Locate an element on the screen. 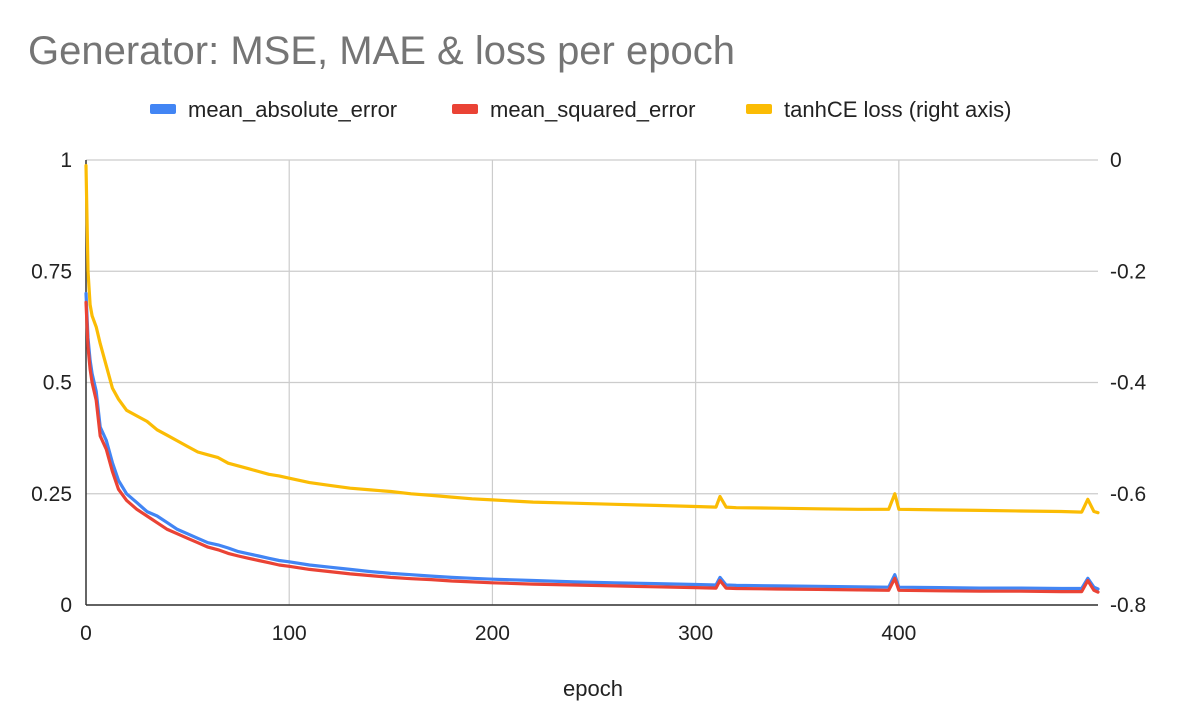 This screenshot has width=1180, height=724. x-axis-label: epoch is located at coordinates (593, 688).